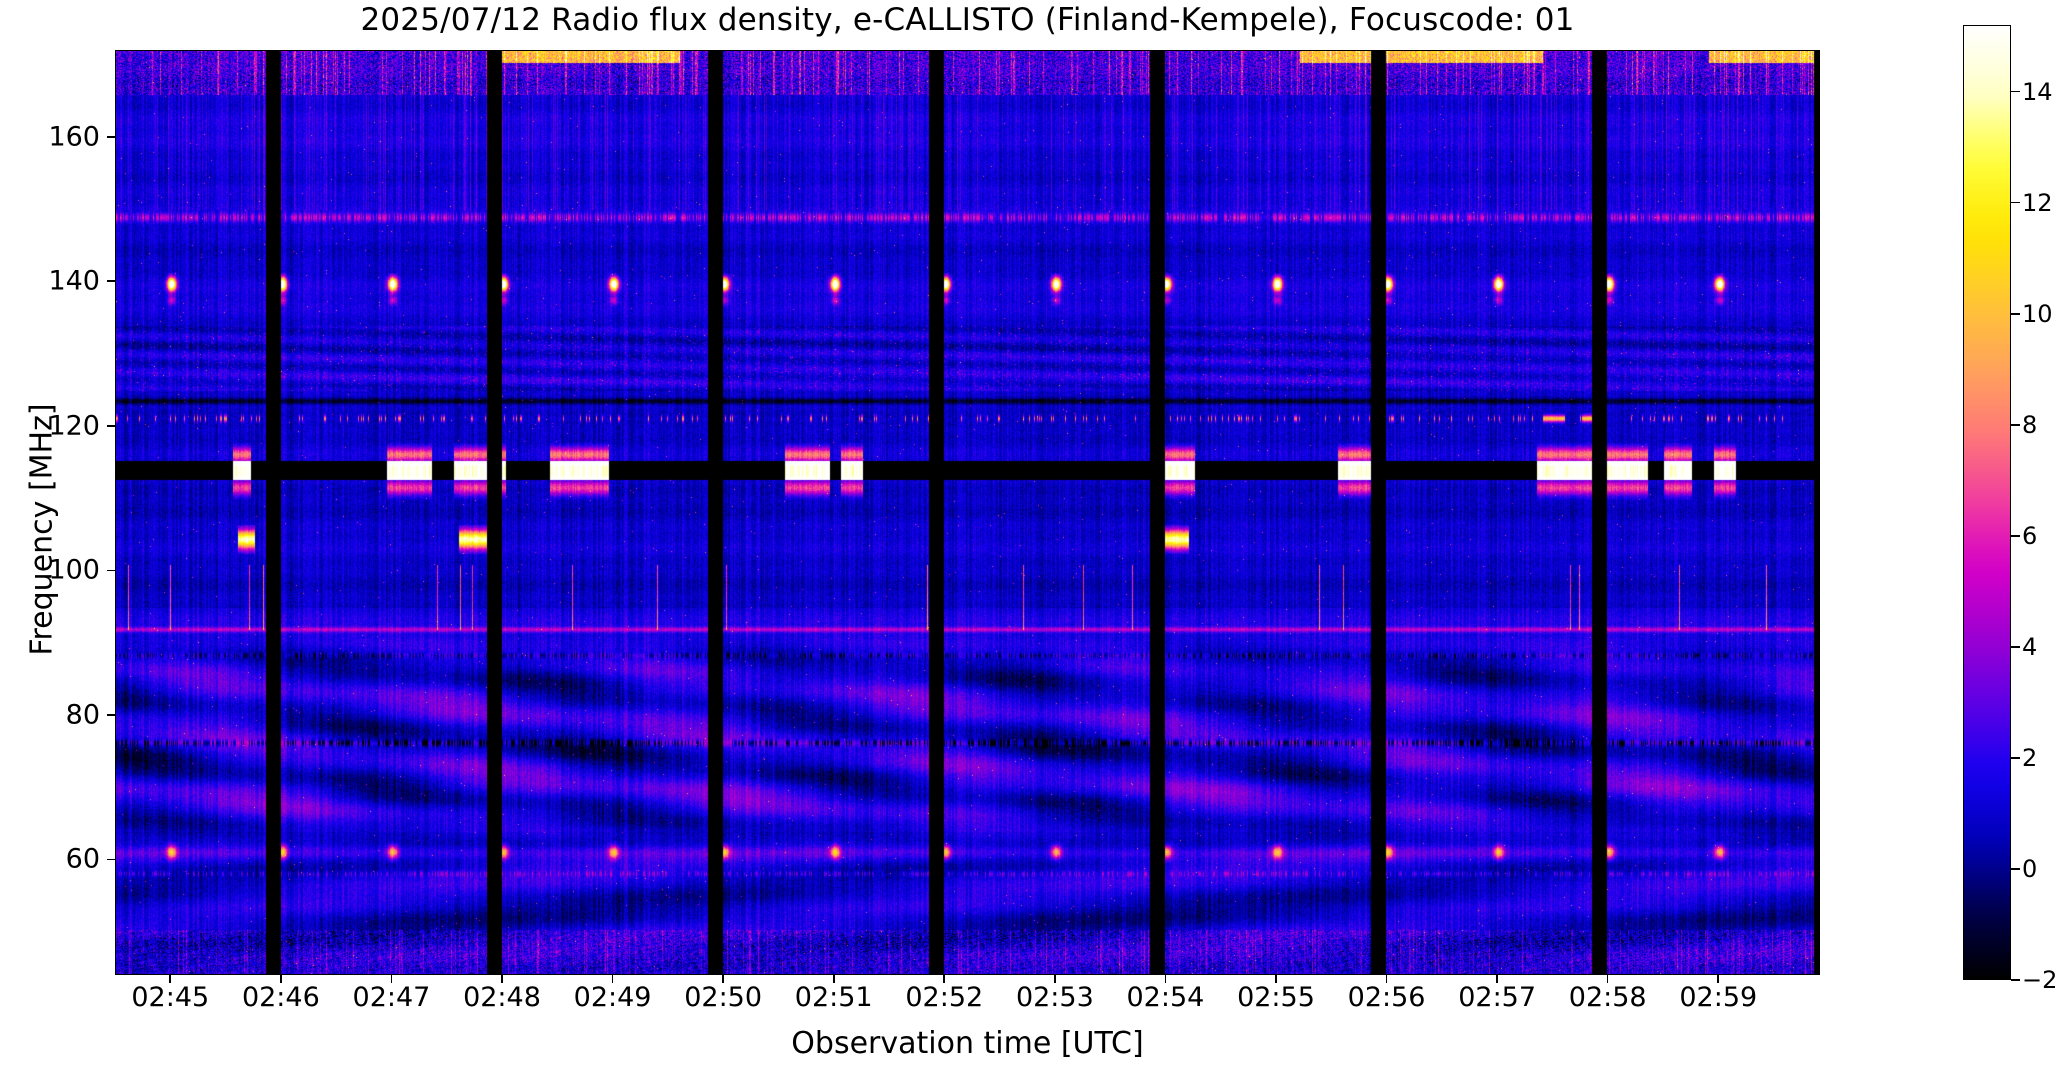  What do you see at coordinates (2037, 91) in the screenshot?
I see `colorbar-tick-label-14: 14` at bounding box center [2037, 91].